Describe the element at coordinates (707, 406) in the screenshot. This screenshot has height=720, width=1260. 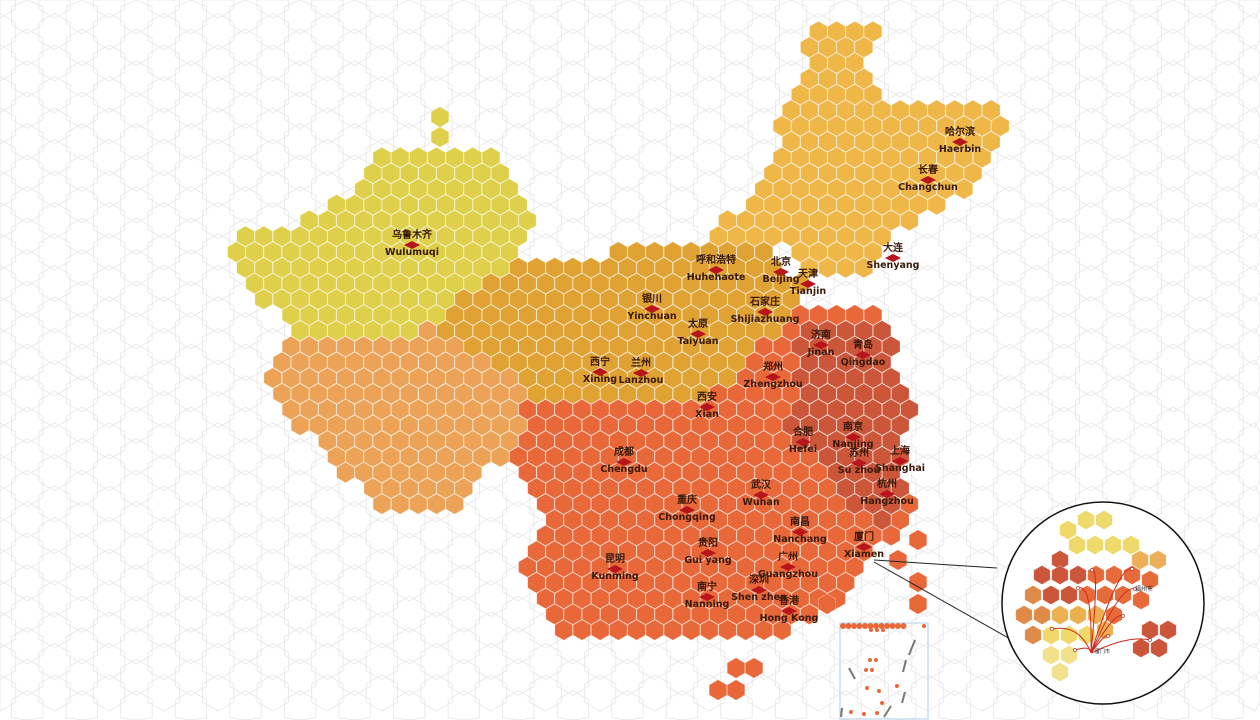
I see `city-xian: 西安 Xian` at that location.